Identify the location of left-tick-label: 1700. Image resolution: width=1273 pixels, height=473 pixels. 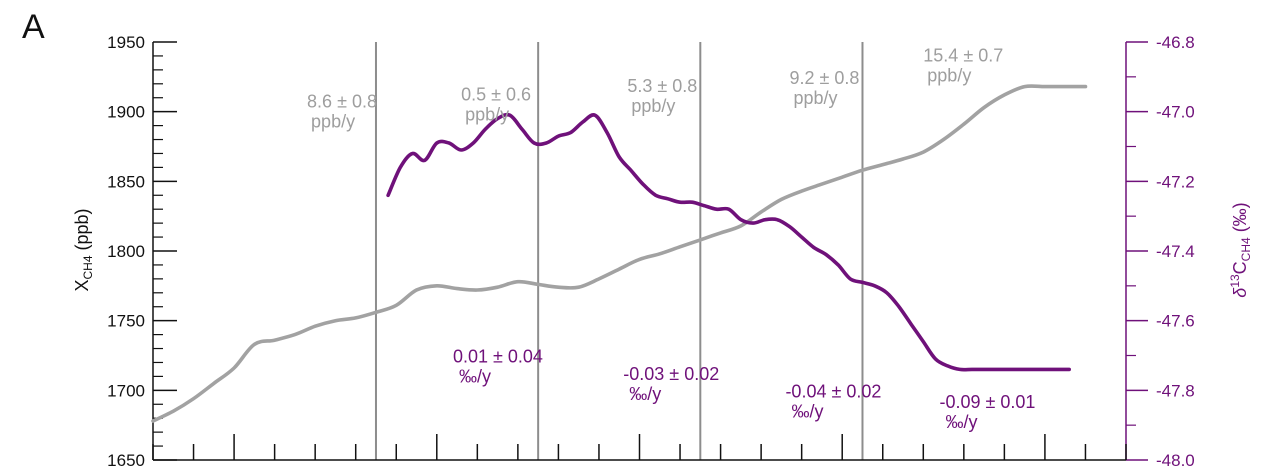
(126, 390).